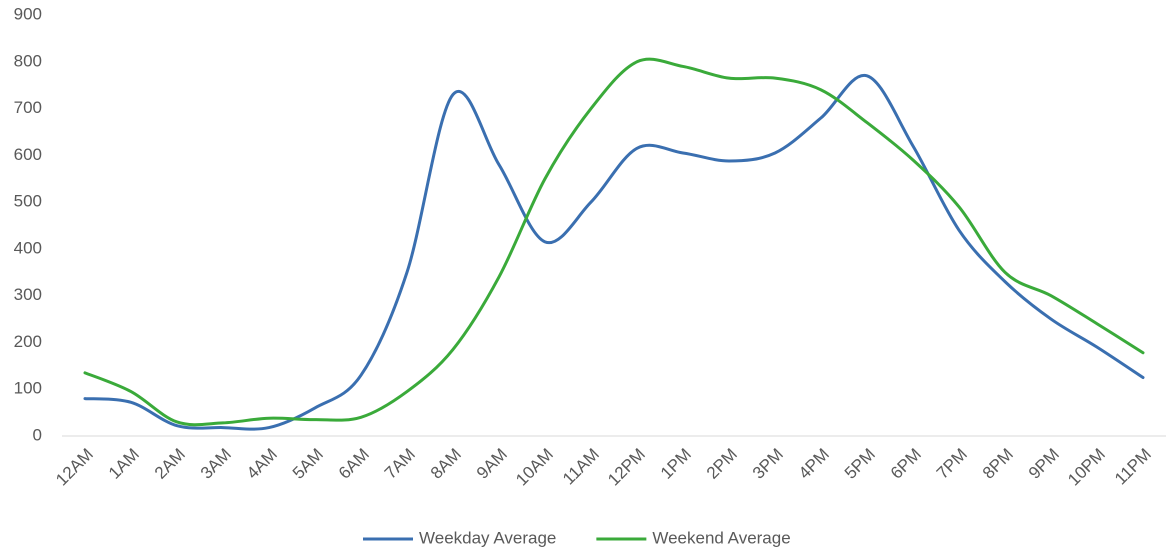  Describe the element at coordinates (860, 464) in the screenshot. I see `x-tick-label: 5PM` at that location.